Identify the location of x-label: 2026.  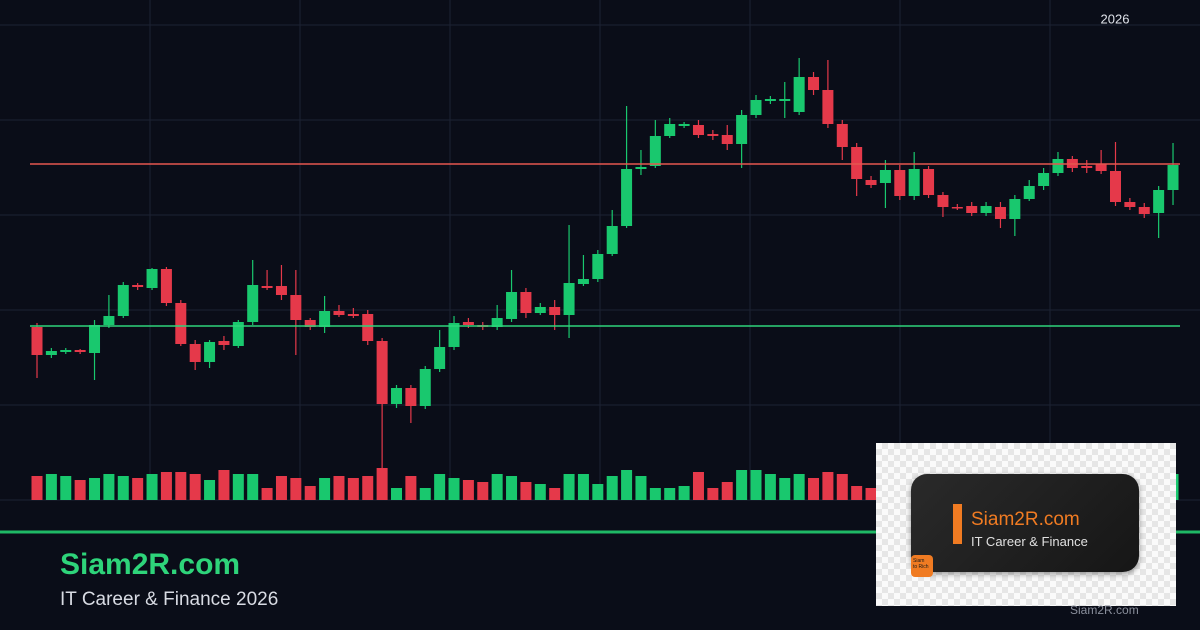
(1115, 18).